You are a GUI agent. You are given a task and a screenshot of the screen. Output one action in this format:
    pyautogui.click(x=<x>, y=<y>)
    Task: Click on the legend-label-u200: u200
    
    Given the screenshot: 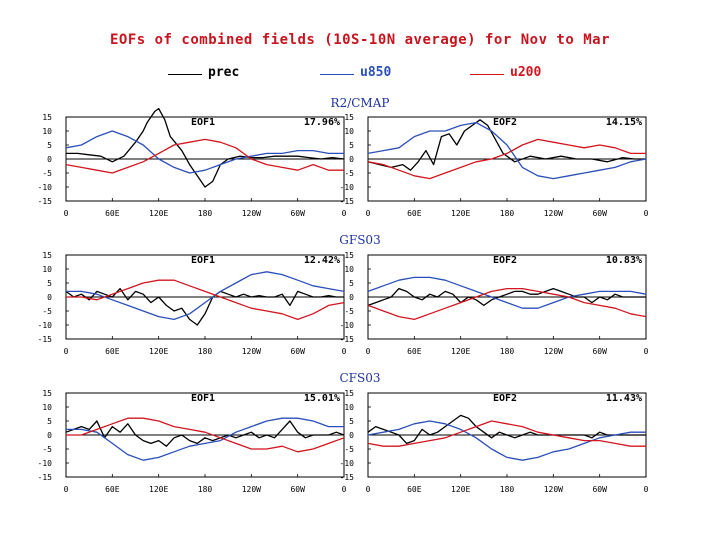 What is the action you would take?
    pyautogui.click(x=526, y=72)
    